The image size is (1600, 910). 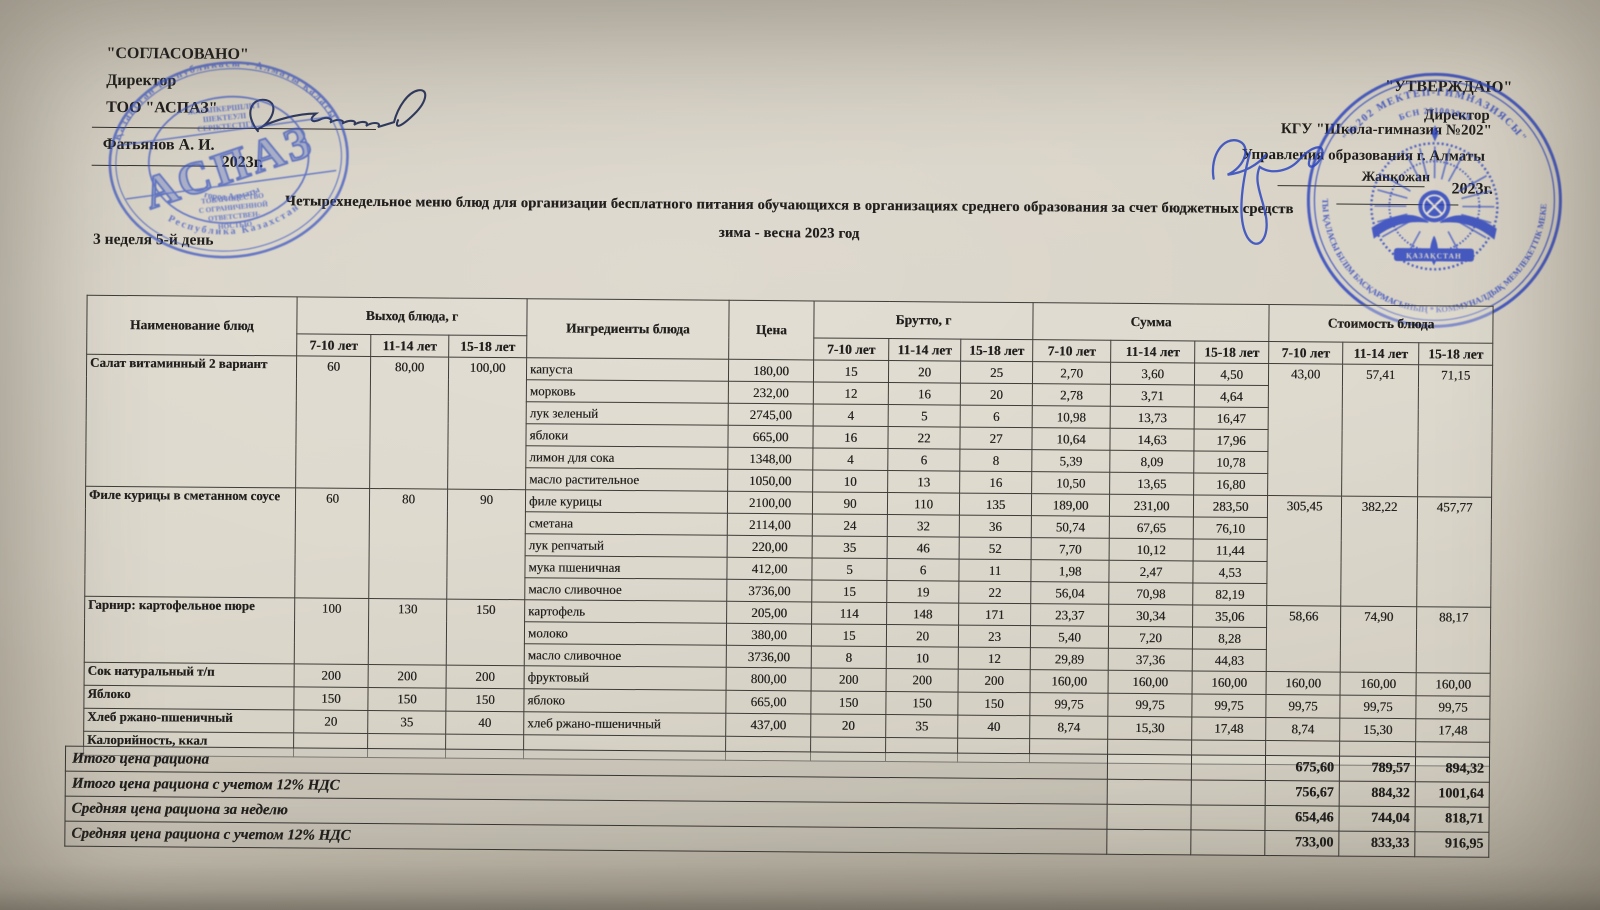 What do you see at coordinates (1151, 483) in the screenshot?
I see `sum-cell: 13,65` at bounding box center [1151, 483].